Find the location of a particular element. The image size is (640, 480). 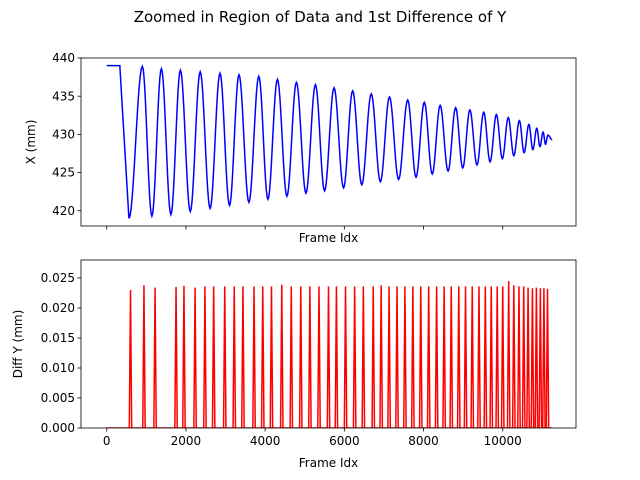

x-tick-label: 6000 is located at coordinates (344, 441).